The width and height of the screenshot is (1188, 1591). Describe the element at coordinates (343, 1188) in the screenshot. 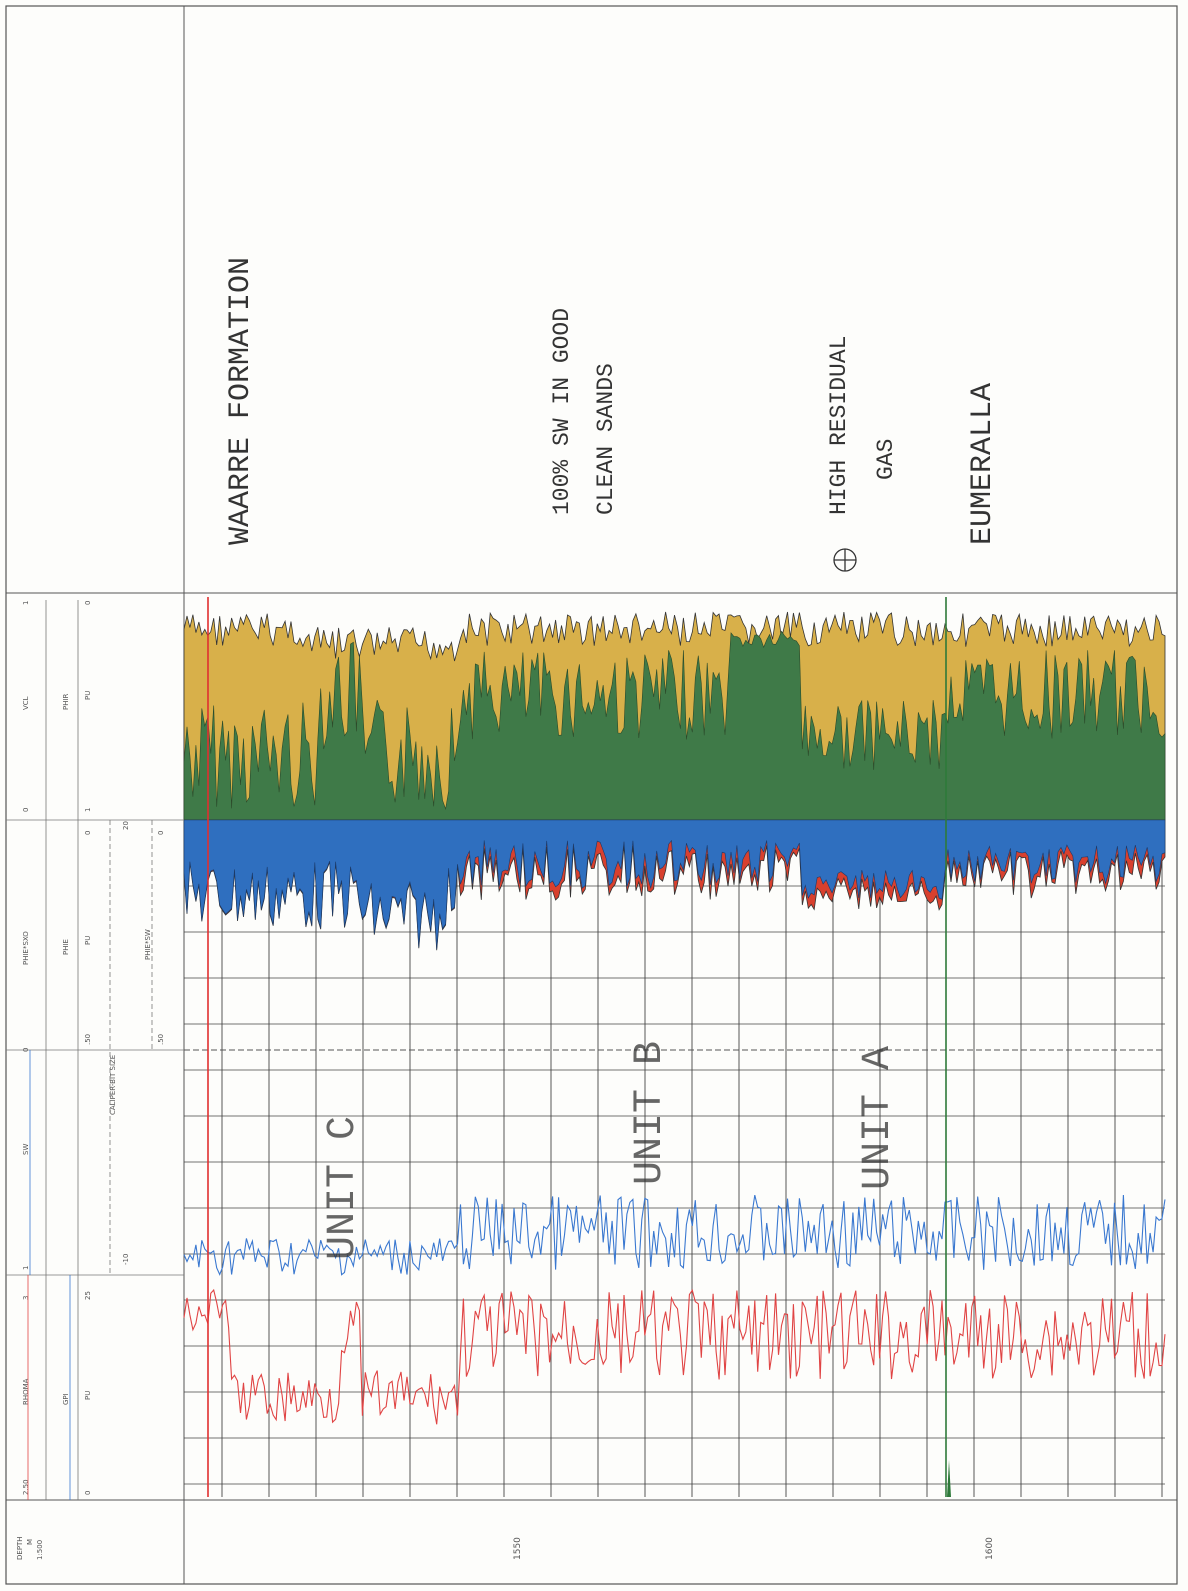

I see `label-unit-c: UNIT C` at that location.